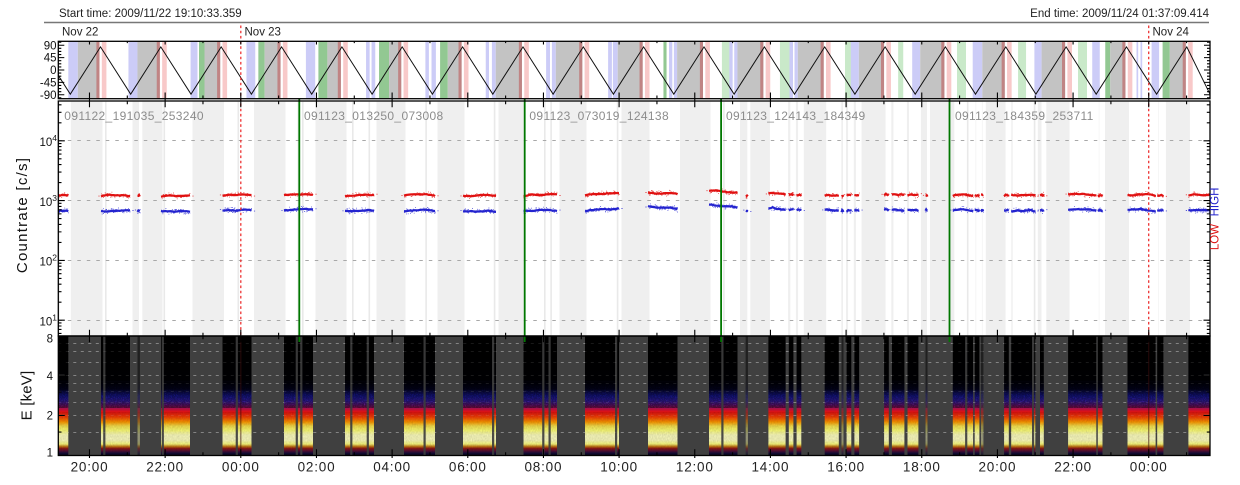 This screenshot has height=485, width=1240. Describe the element at coordinates (50, 340) in the screenshot. I see `svg-text: 8` at that location.